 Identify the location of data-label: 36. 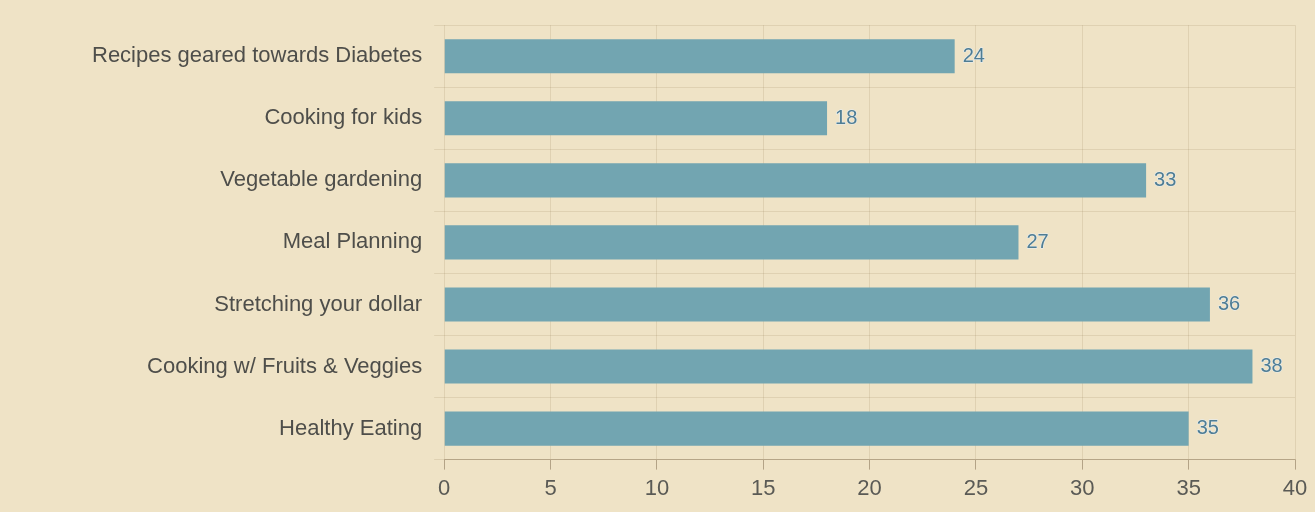
(1229, 302).